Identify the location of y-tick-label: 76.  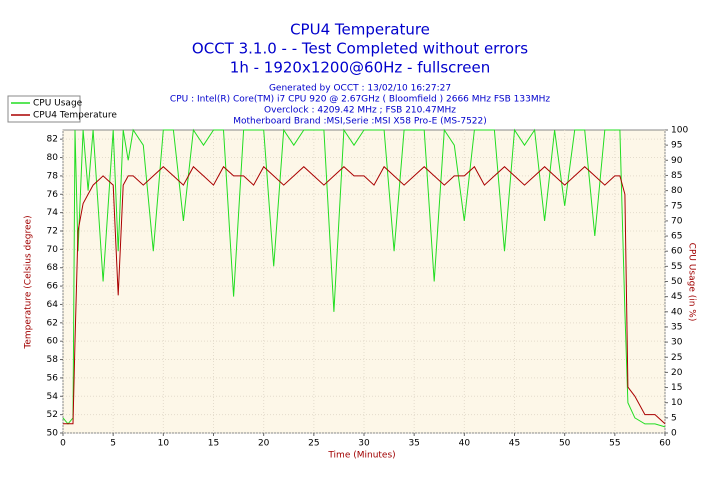
(53, 195).